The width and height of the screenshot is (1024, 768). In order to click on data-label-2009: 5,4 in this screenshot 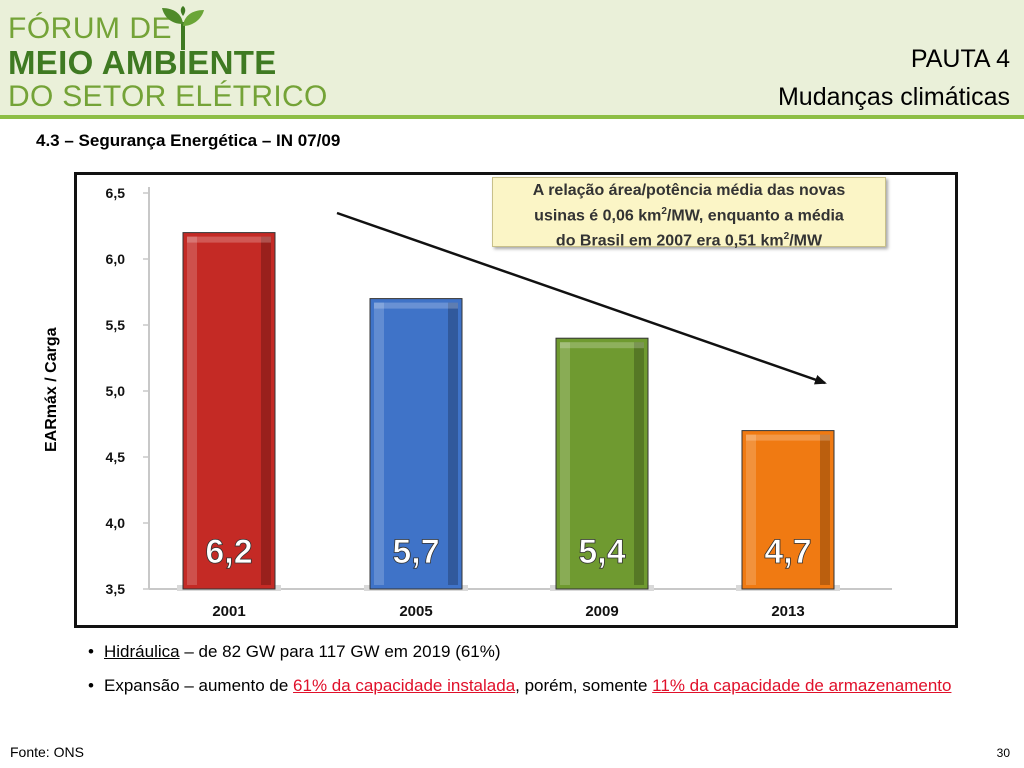, I will do `click(601, 552)`.